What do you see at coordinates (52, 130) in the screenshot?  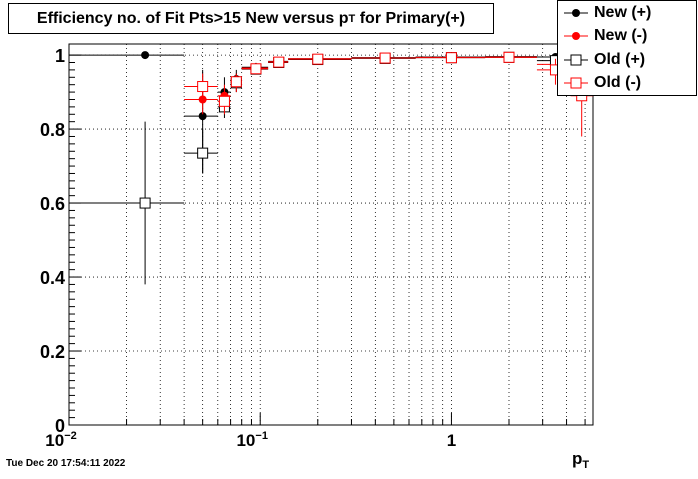 I see `y-tick-label: 0.8` at bounding box center [52, 130].